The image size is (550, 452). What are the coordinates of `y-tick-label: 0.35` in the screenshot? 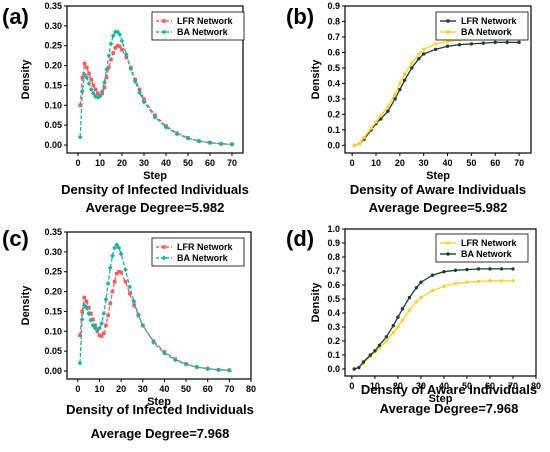 It's located at (53, 232).